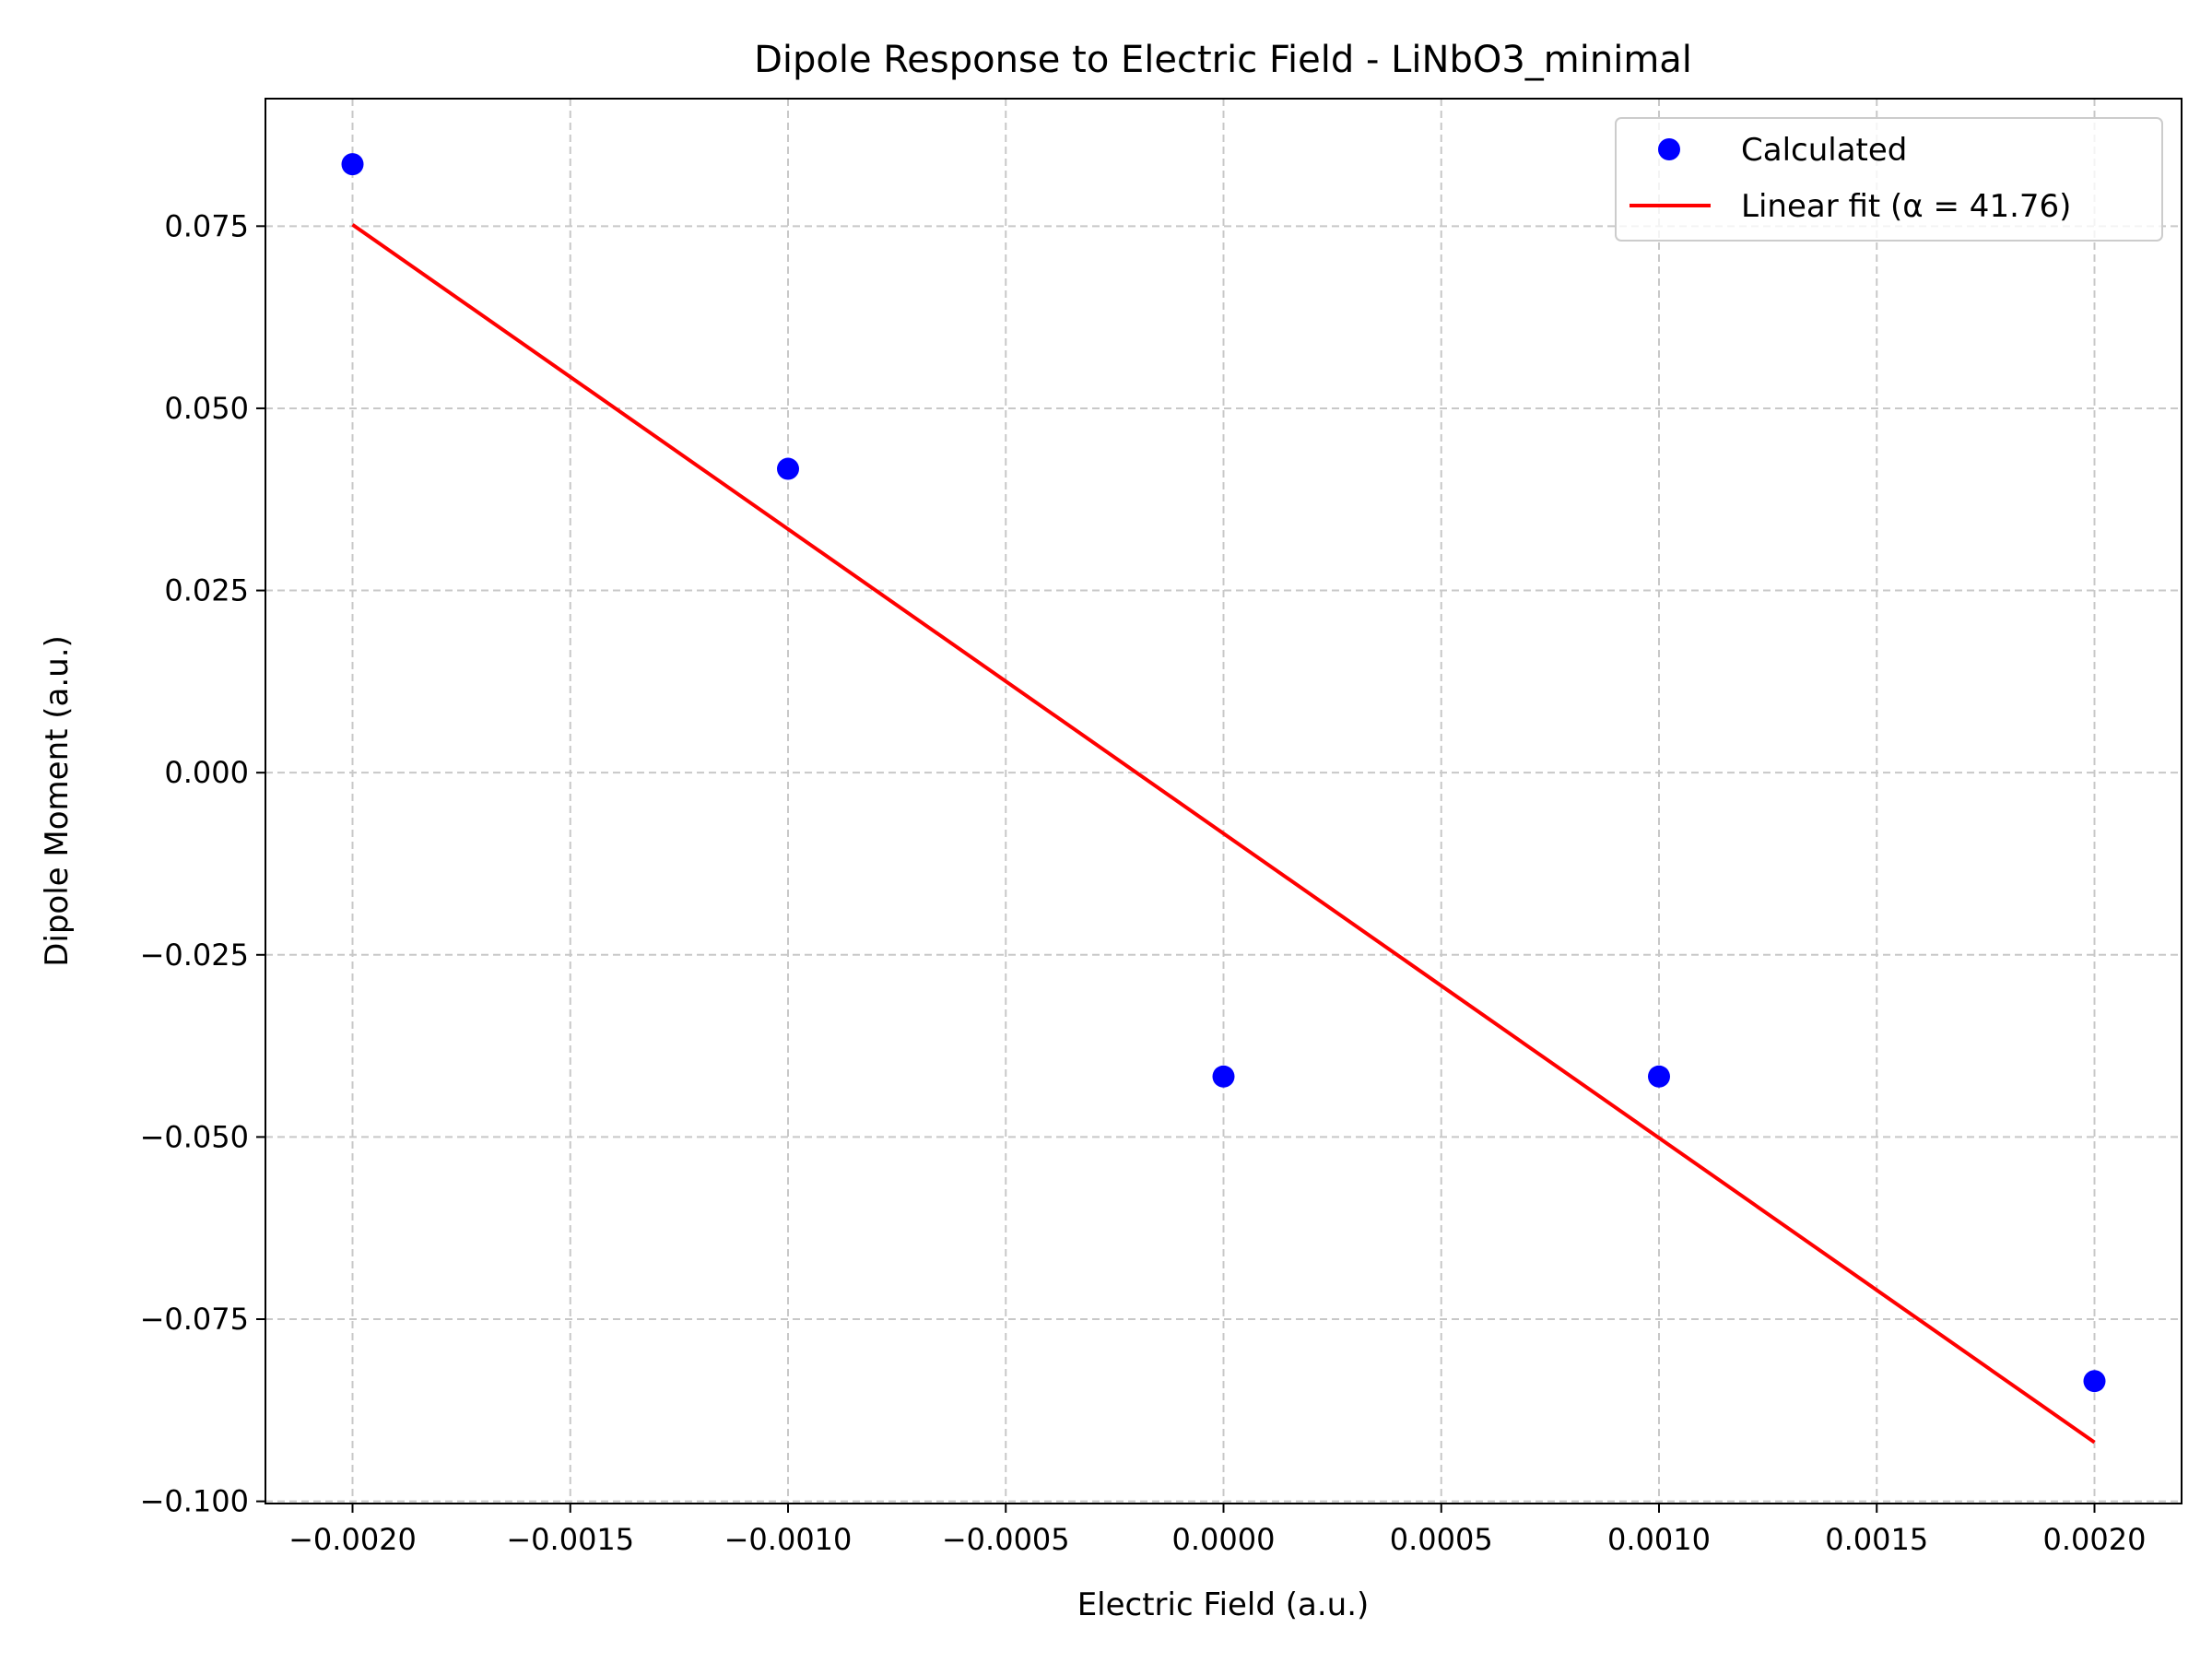 The height and width of the screenshot is (1663, 2212). I want to click on x-tick-label: −0.0020, so click(352, 1539).